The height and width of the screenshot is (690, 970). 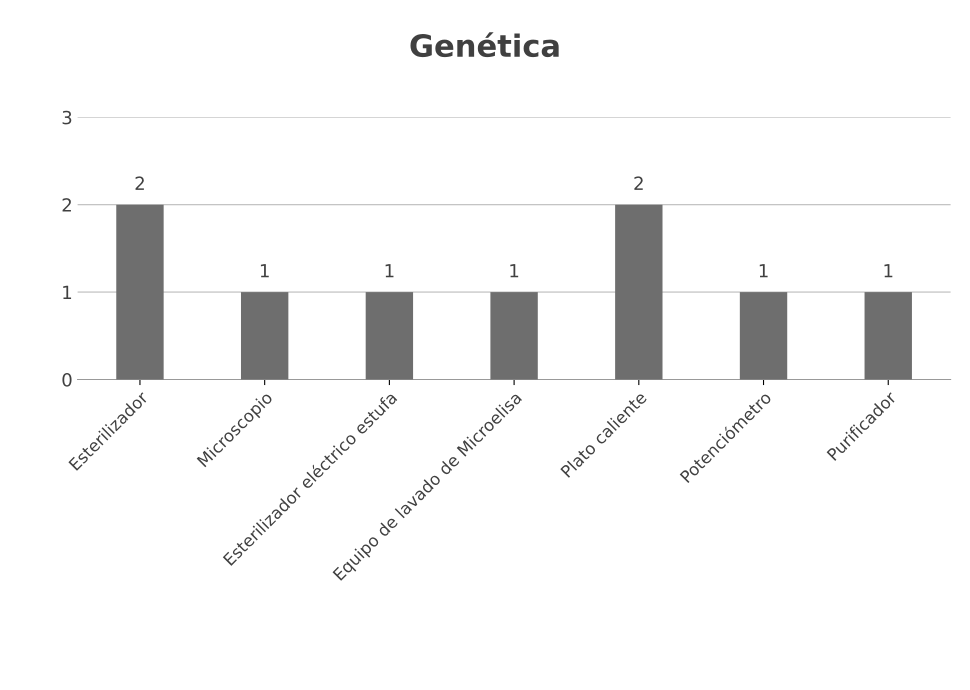 What do you see at coordinates (67, 117) in the screenshot?
I see `y-tick-label: 3` at bounding box center [67, 117].